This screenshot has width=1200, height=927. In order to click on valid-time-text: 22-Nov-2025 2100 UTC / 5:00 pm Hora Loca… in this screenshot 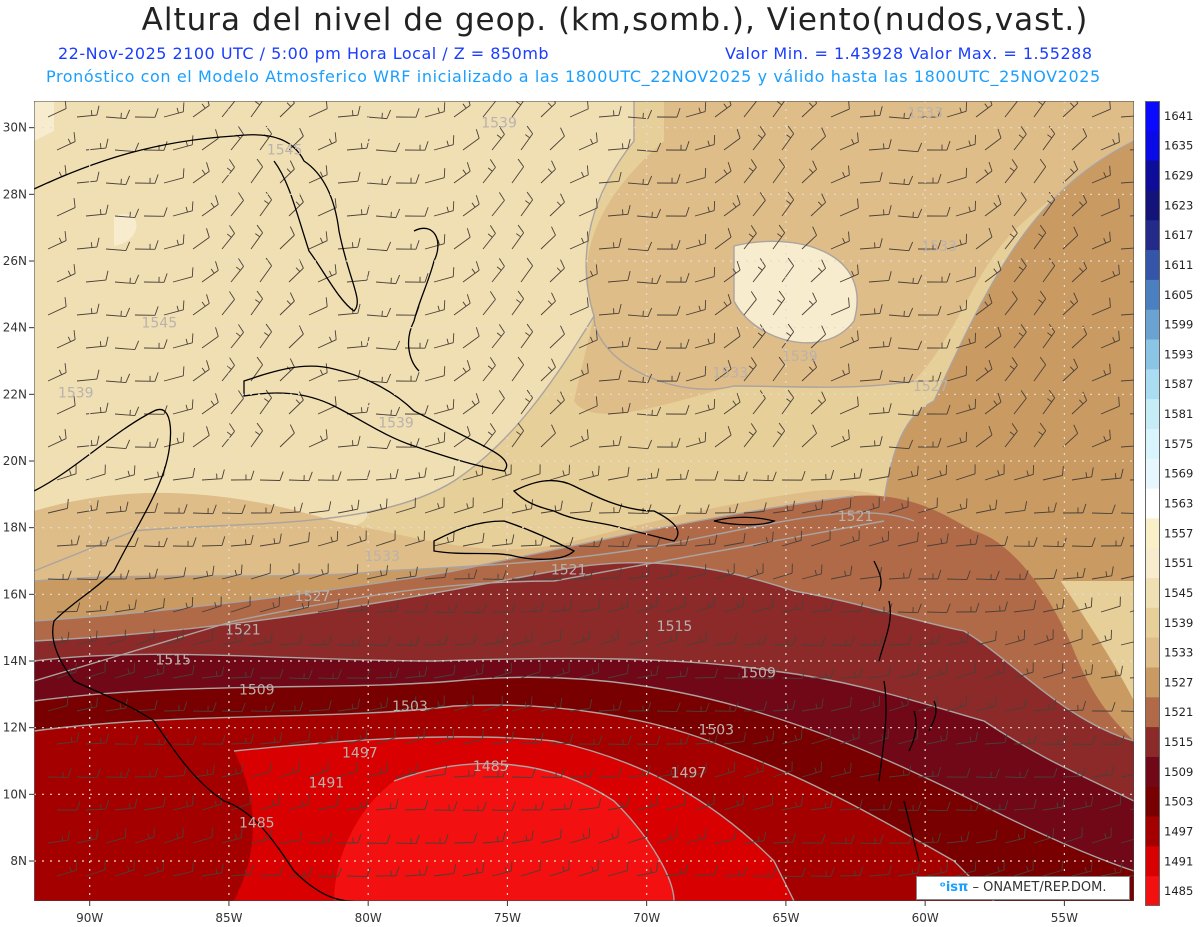, I will do `click(304, 53)`.